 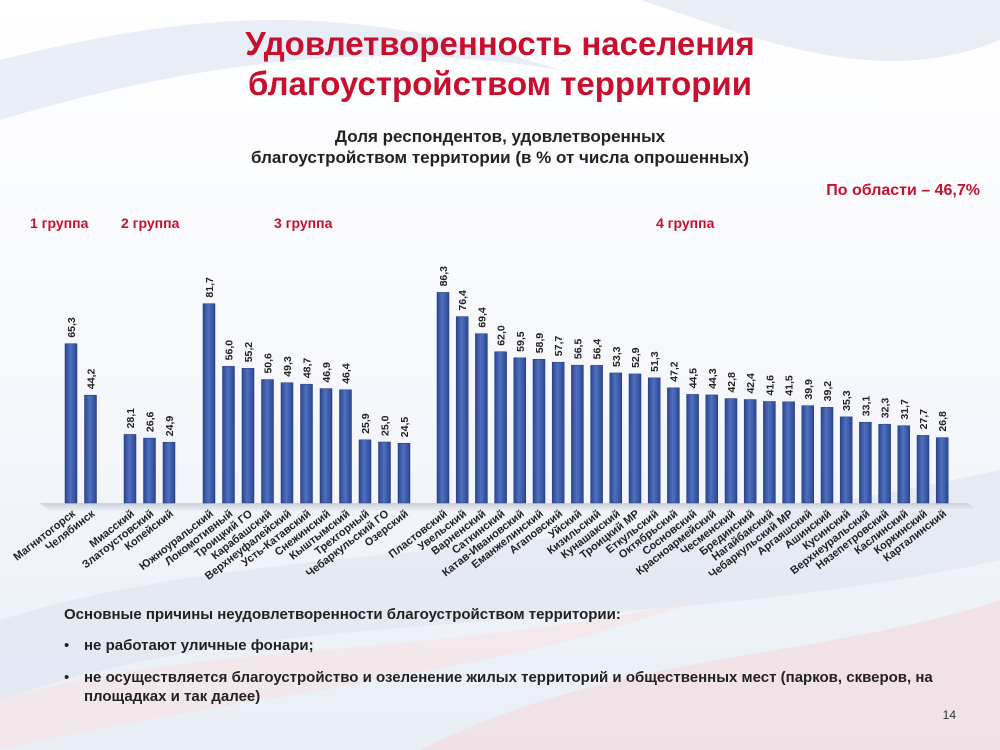 What do you see at coordinates (694, 378) in the screenshot?
I see `data-label: 44,5` at bounding box center [694, 378].